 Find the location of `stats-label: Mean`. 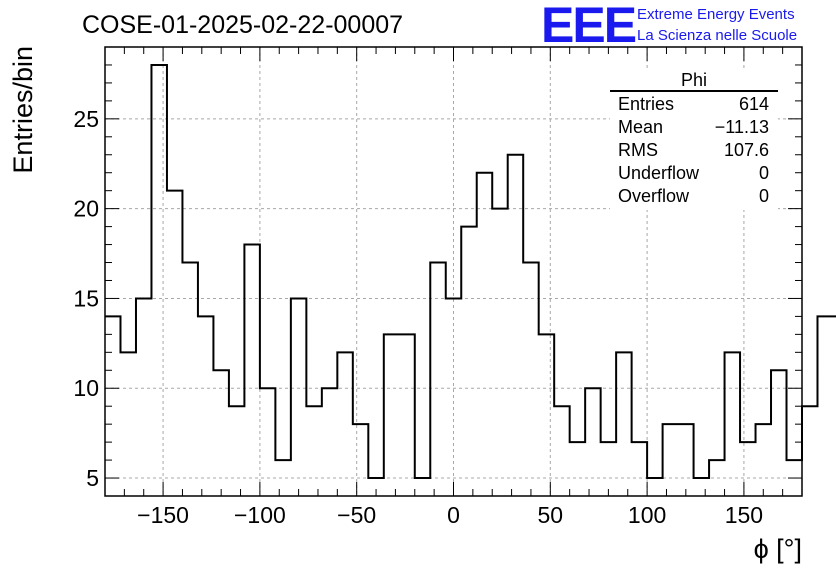

stats-label: Mean is located at coordinates (640, 127).